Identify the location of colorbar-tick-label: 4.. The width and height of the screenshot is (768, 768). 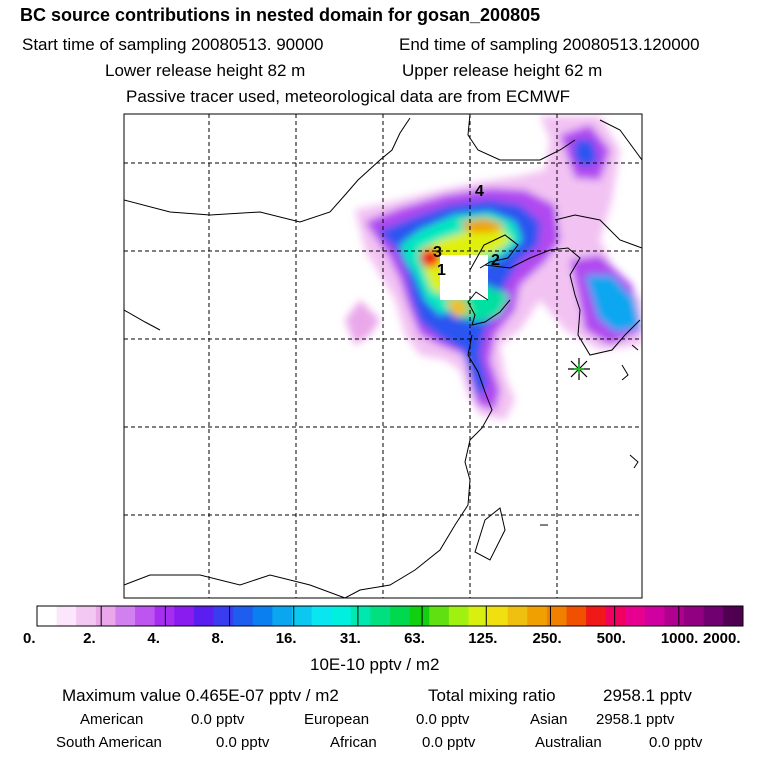
(153, 638).